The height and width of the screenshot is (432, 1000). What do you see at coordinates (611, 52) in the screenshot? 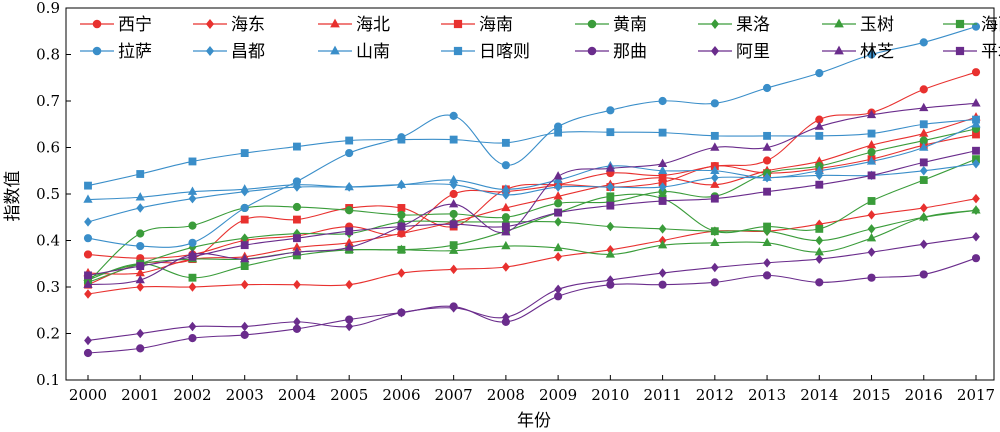
I see `legend-item: 那曲` at bounding box center [611, 52].